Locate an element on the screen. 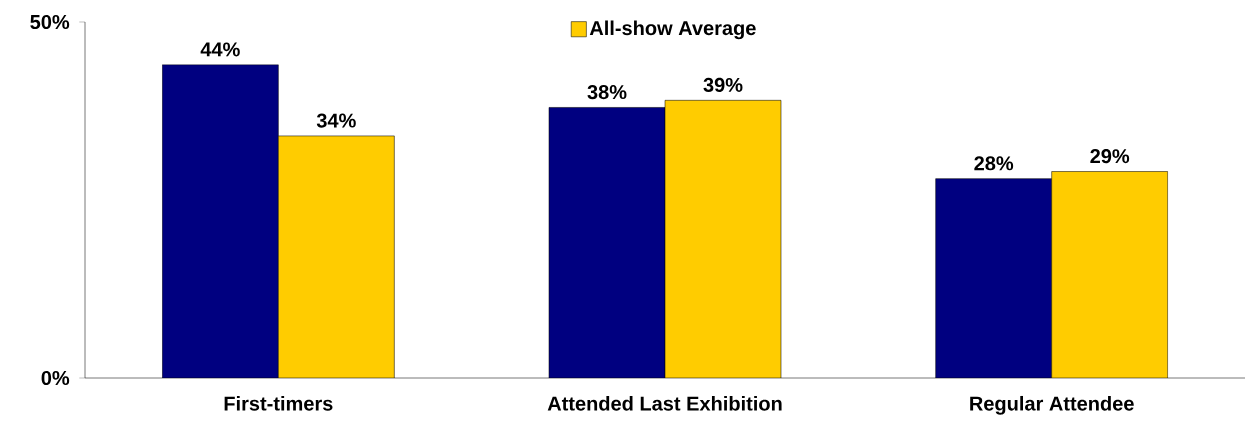  x-tick-label: First-timers is located at coordinates (278, 403).